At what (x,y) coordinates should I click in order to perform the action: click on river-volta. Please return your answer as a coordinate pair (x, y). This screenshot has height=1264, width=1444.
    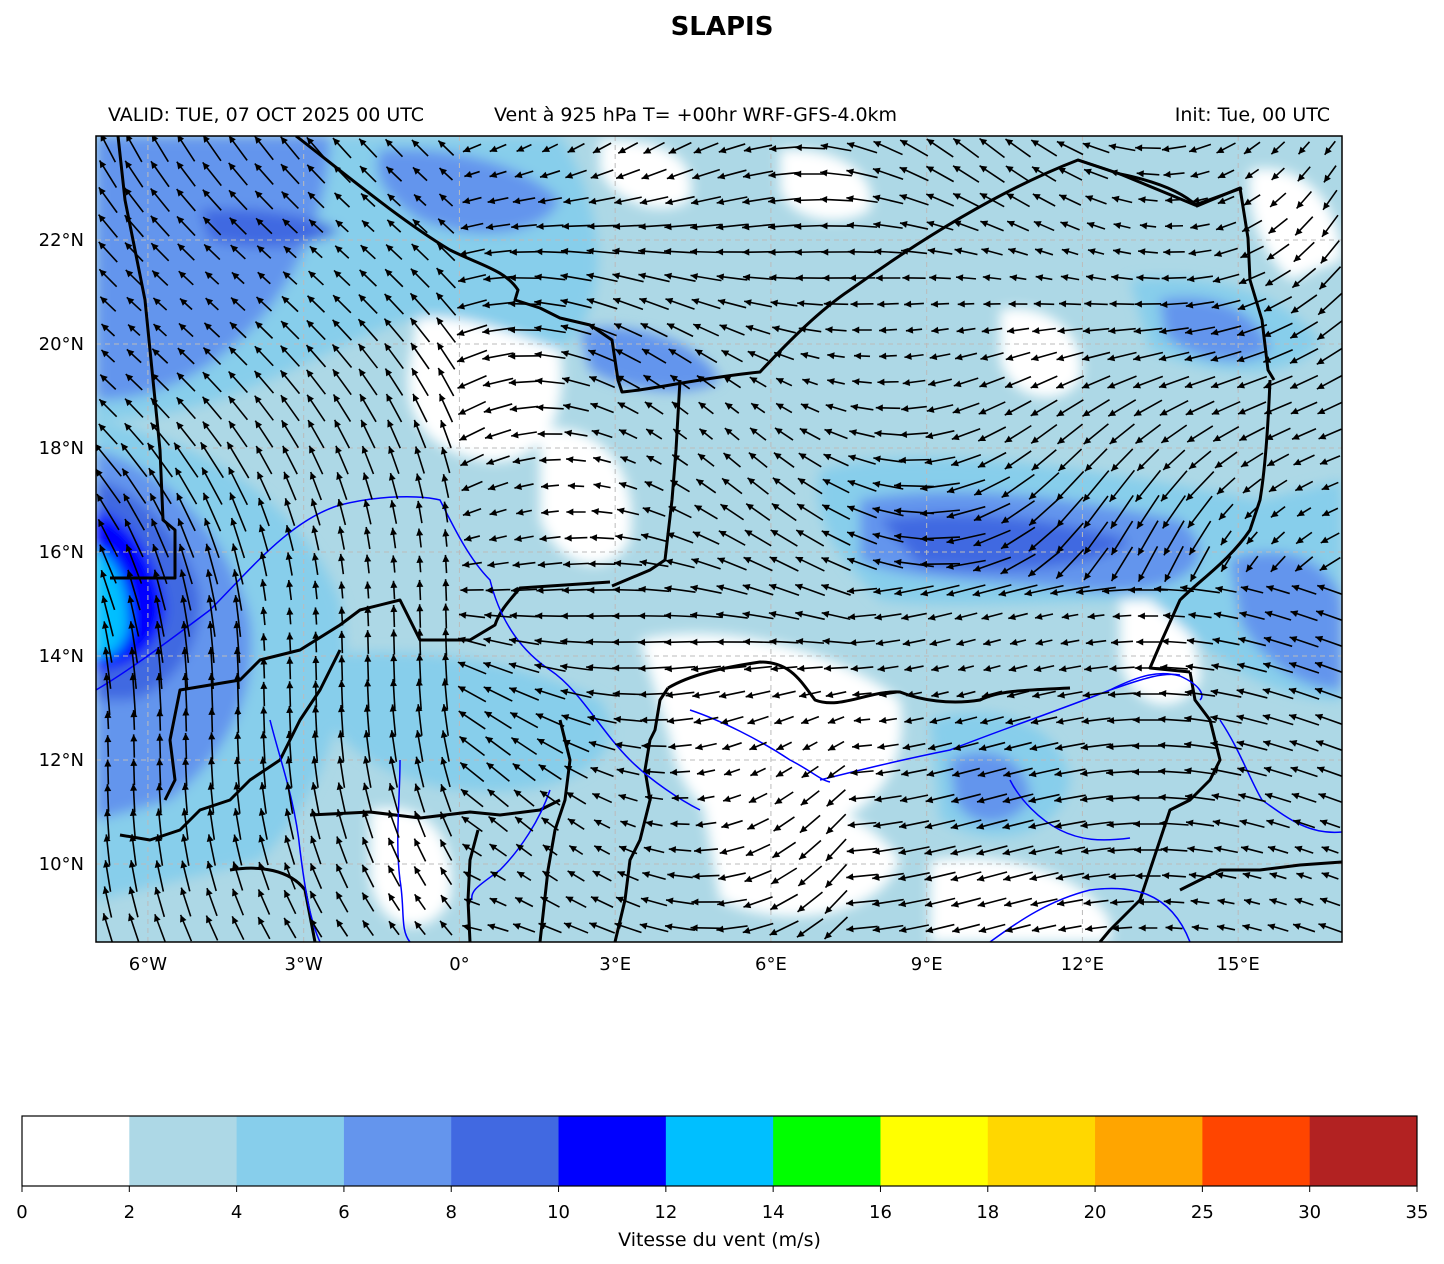
    Looking at the image, I should click on (404, 850).